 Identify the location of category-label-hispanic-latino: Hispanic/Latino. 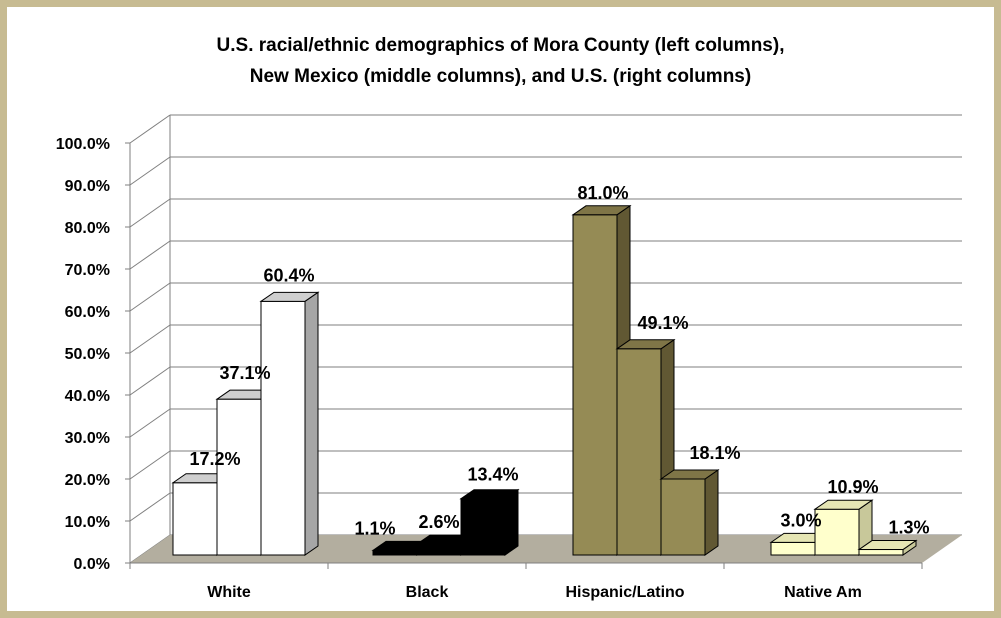
(624, 592).